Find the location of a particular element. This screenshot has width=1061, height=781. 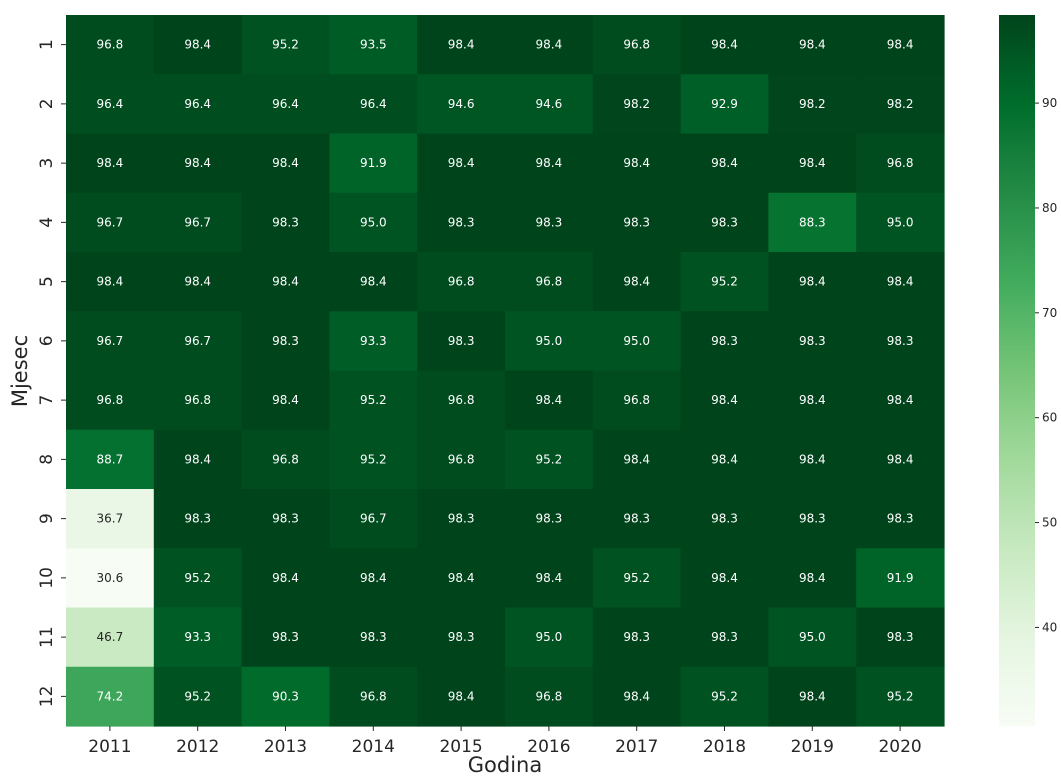

x-tick-label: 2012 is located at coordinates (197, 747).